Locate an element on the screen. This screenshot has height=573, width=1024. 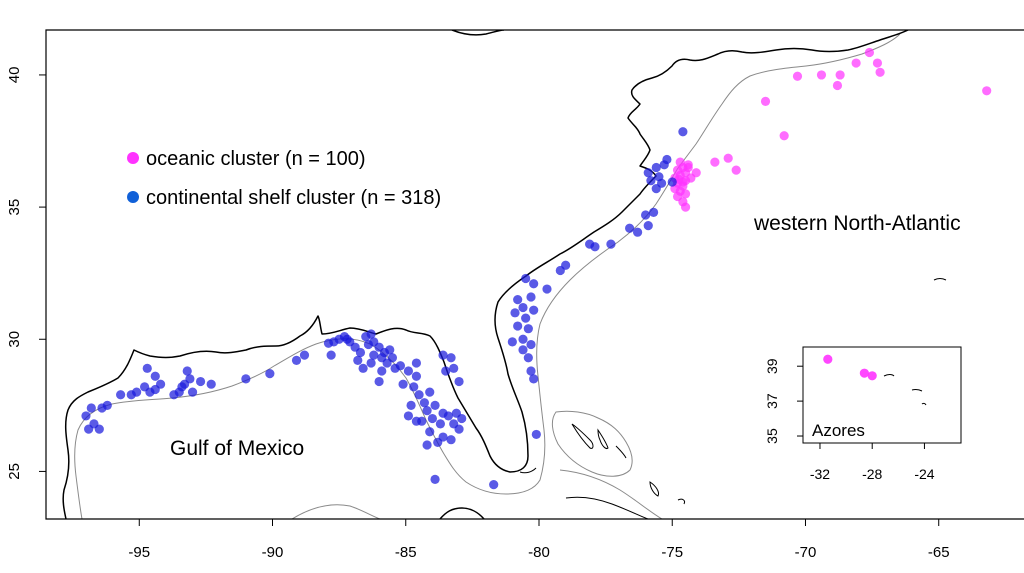
x-tick-label: -70 is located at coordinates (806, 552).